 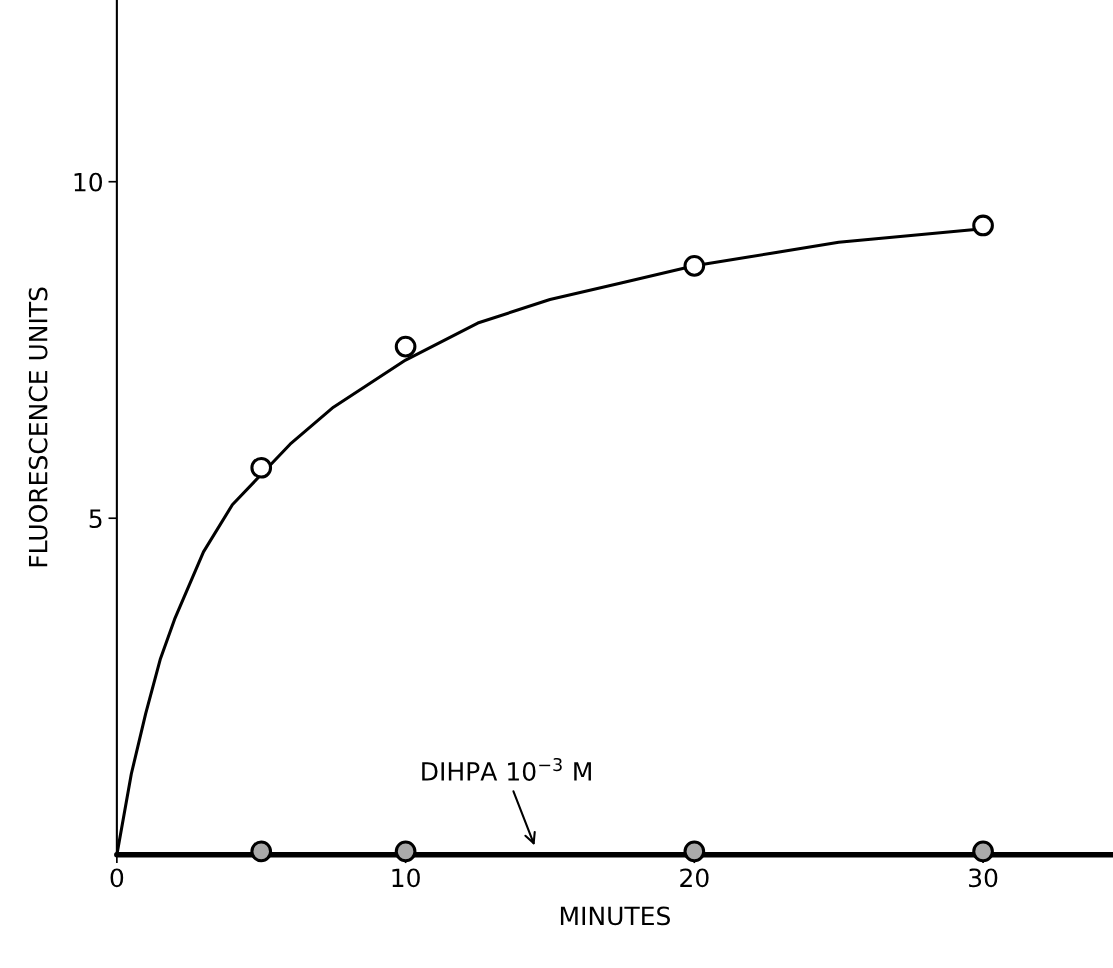 I want to click on annotation: DIHPA 10$^{−3}$ M, so click(x=506, y=769).